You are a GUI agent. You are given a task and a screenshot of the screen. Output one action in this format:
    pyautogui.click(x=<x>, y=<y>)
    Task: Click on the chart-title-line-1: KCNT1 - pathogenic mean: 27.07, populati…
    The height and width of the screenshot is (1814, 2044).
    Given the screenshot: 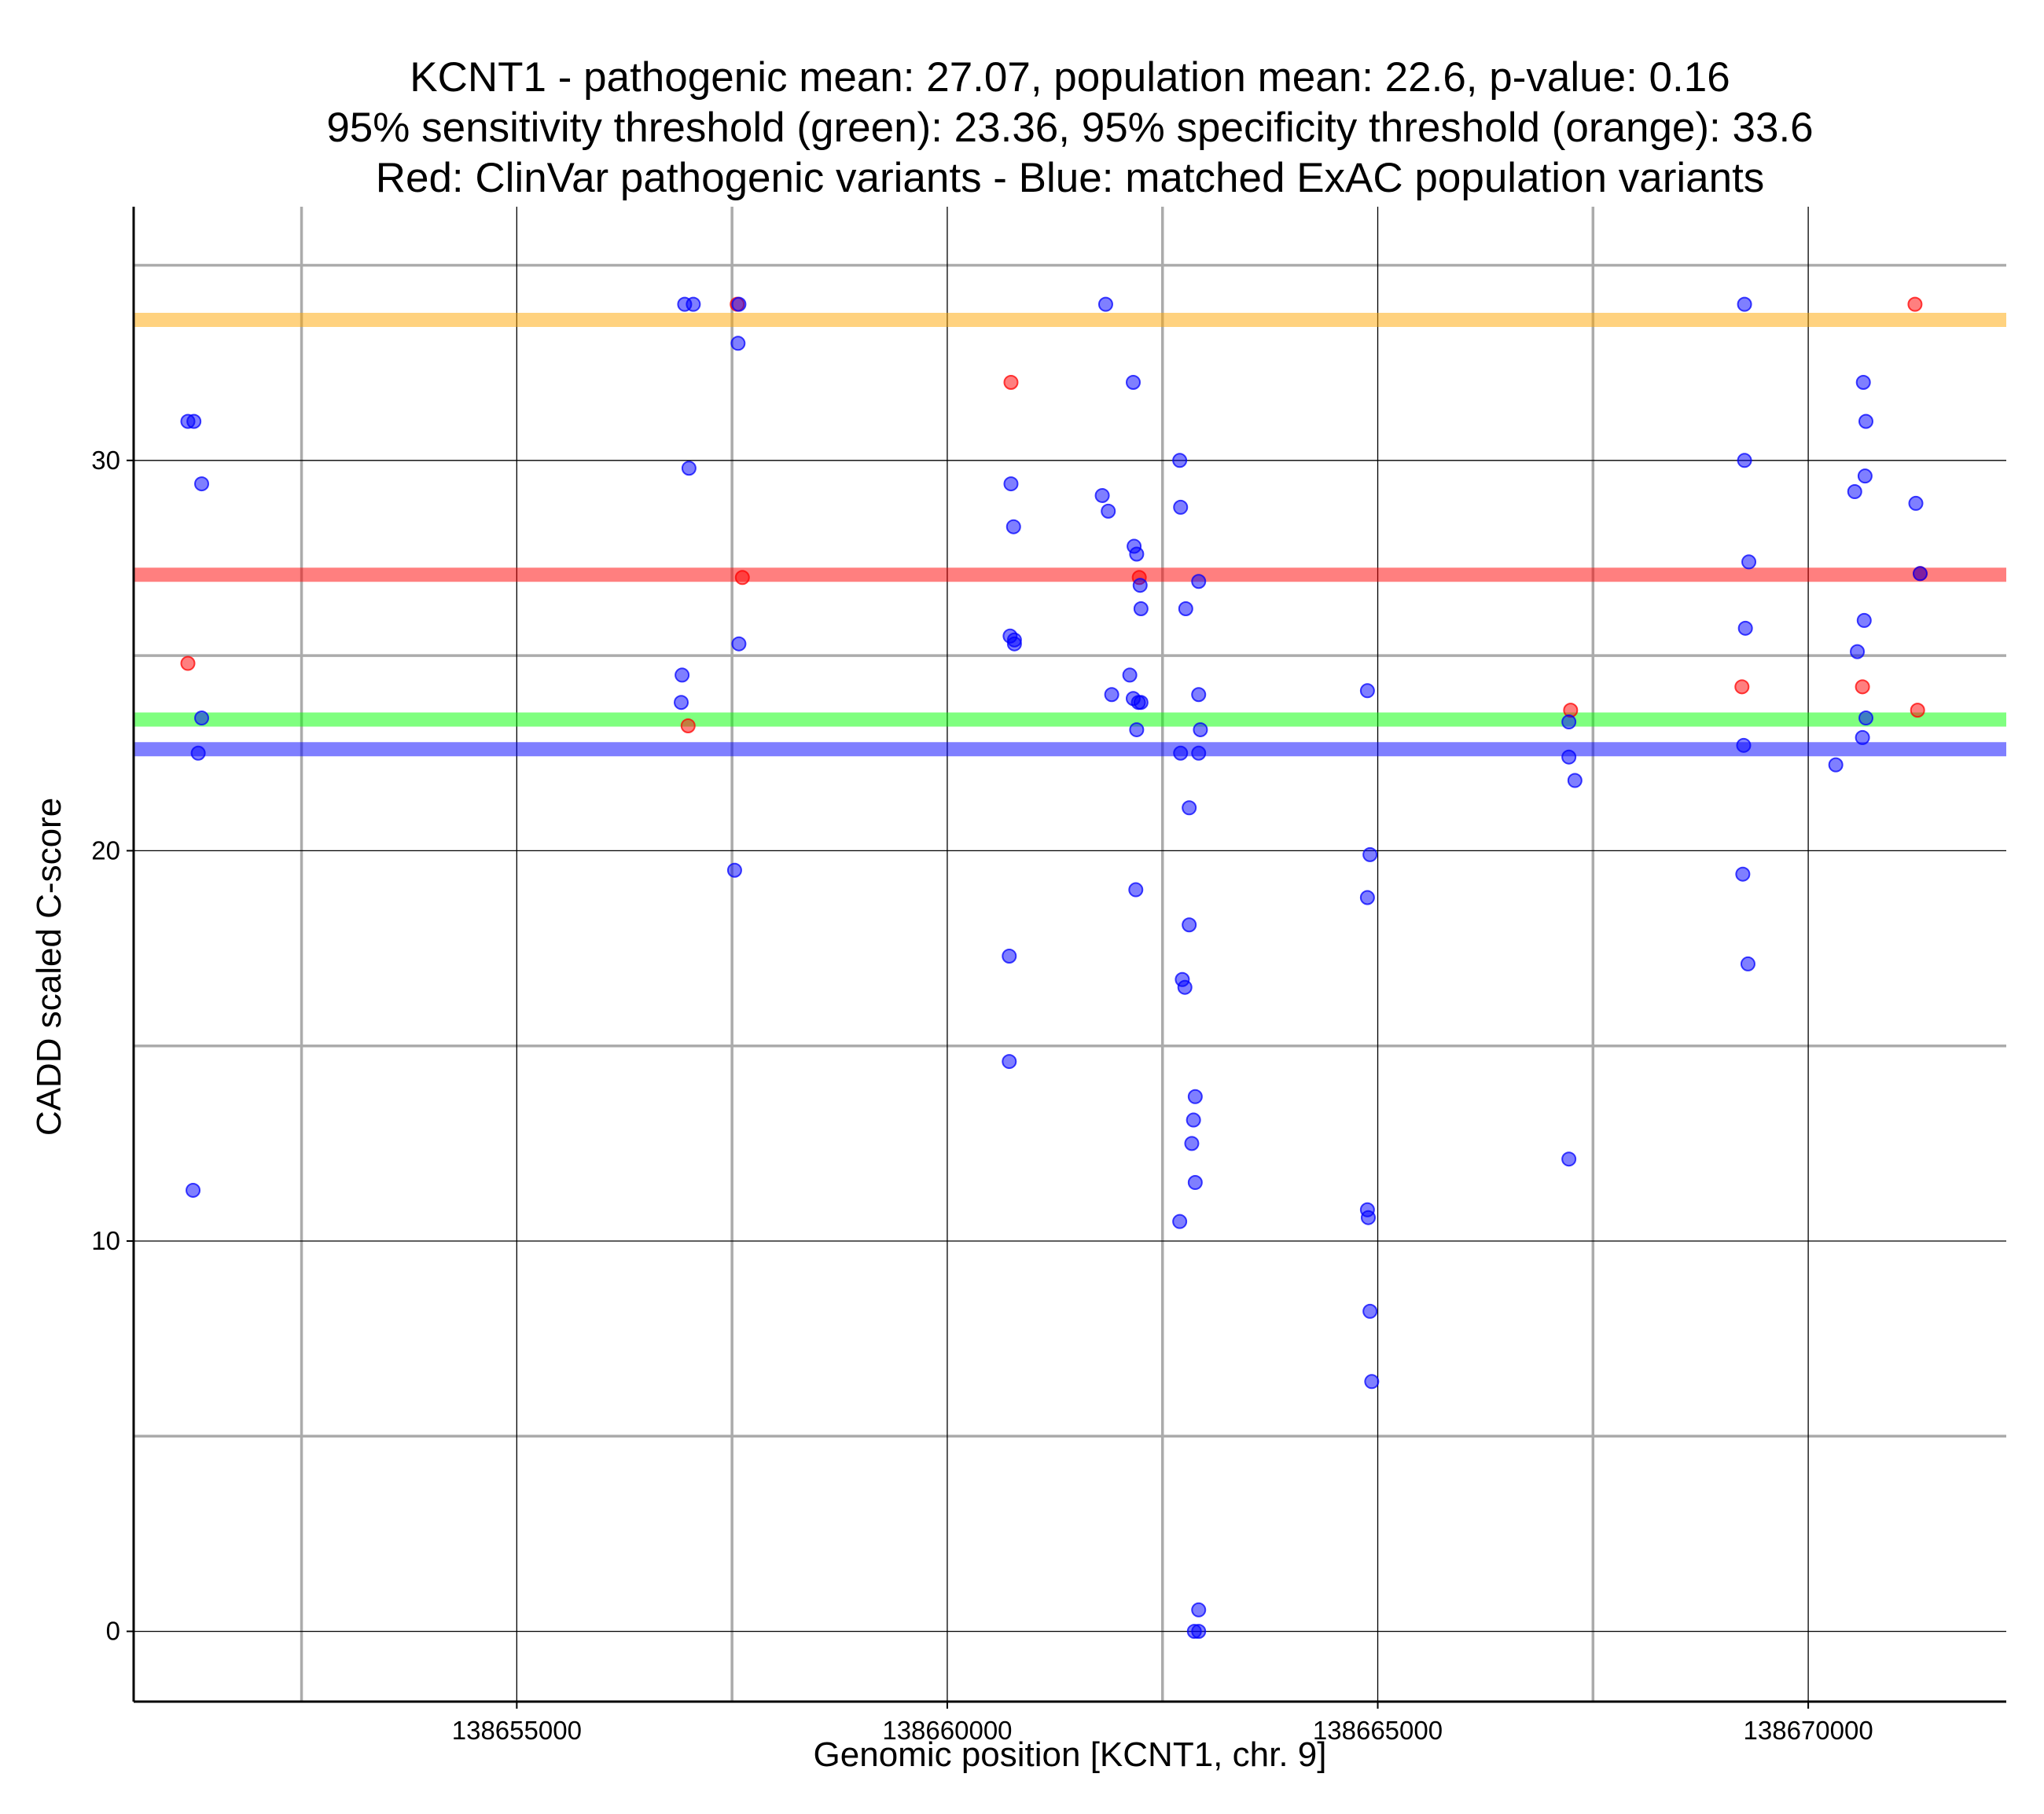 What is the action you would take?
    pyautogui.click(x=1070, y=77)
    